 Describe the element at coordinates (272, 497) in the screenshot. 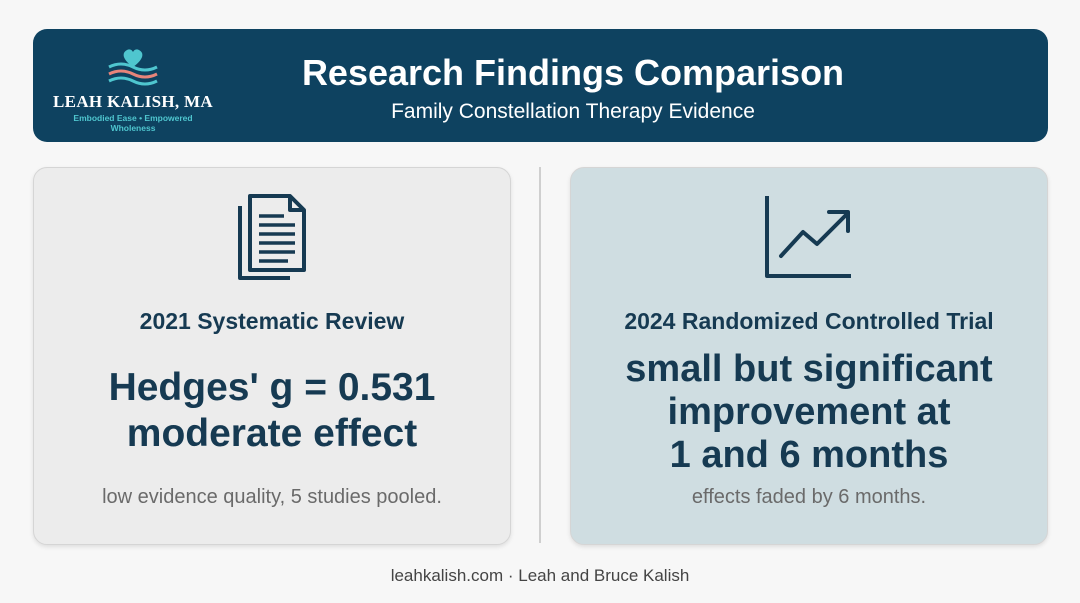

I see `card-note: low evidence quality, 5 studies pooled.` at that location.